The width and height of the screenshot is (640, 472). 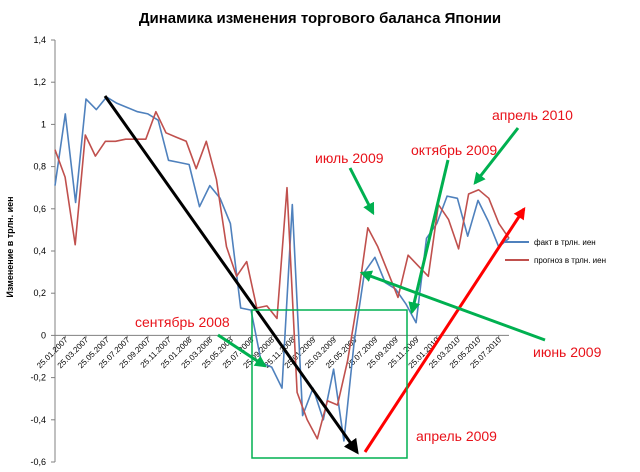 I want to click on y-tick-label: -0,6, so click(x=38, y=462).